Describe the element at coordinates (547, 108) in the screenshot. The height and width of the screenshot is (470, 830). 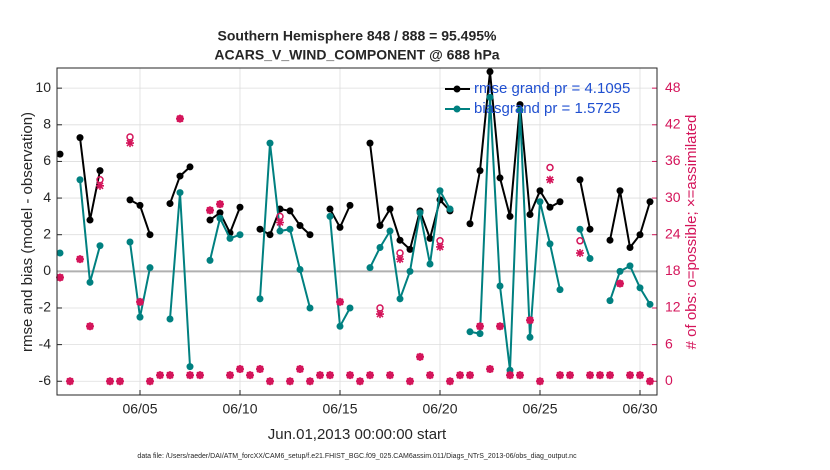
I see `legend-label: biasgrand pr = 1.5725` at that location.